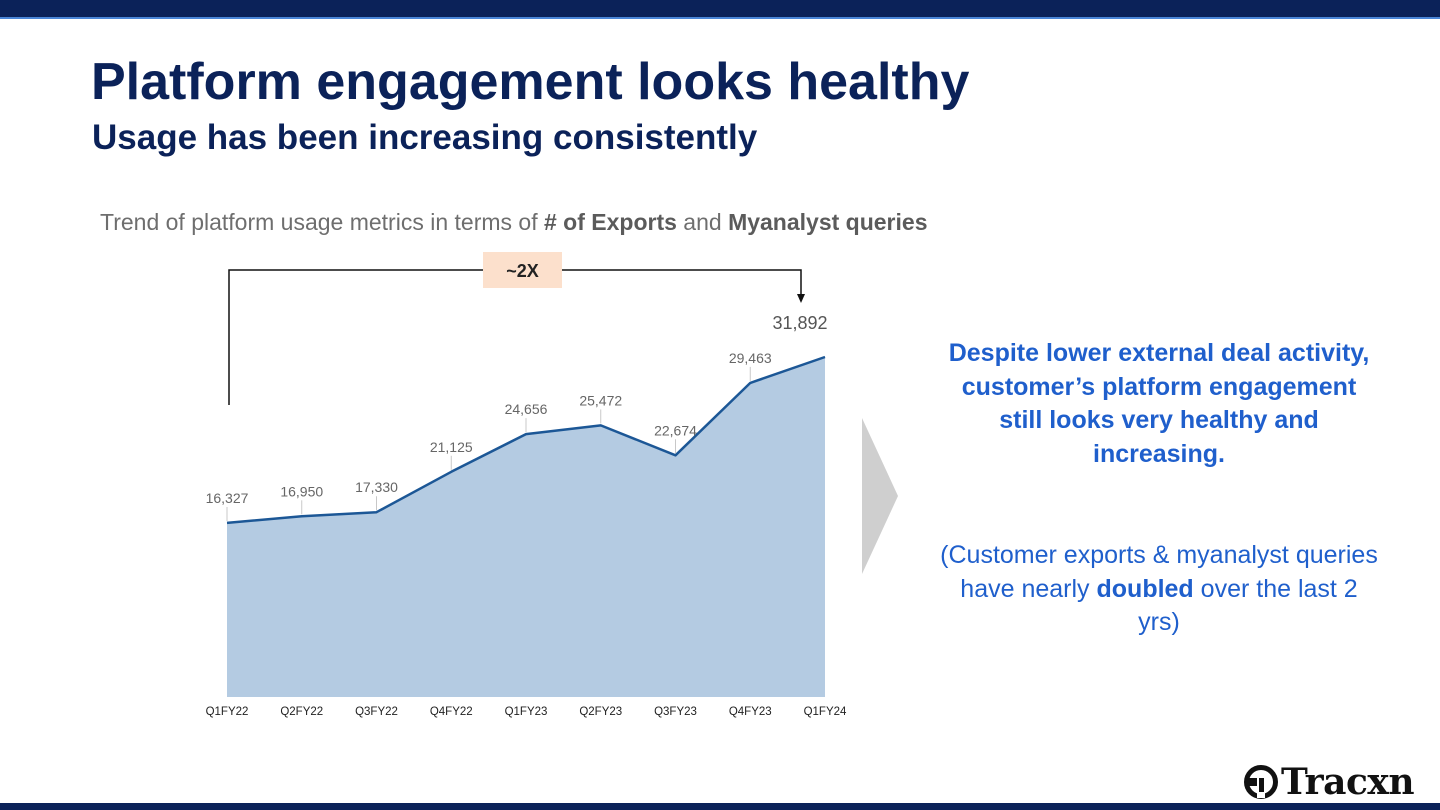 This screenshot has width=1440, height=810. I want to click on growth-bracket: ~2X, so click(516, 328).